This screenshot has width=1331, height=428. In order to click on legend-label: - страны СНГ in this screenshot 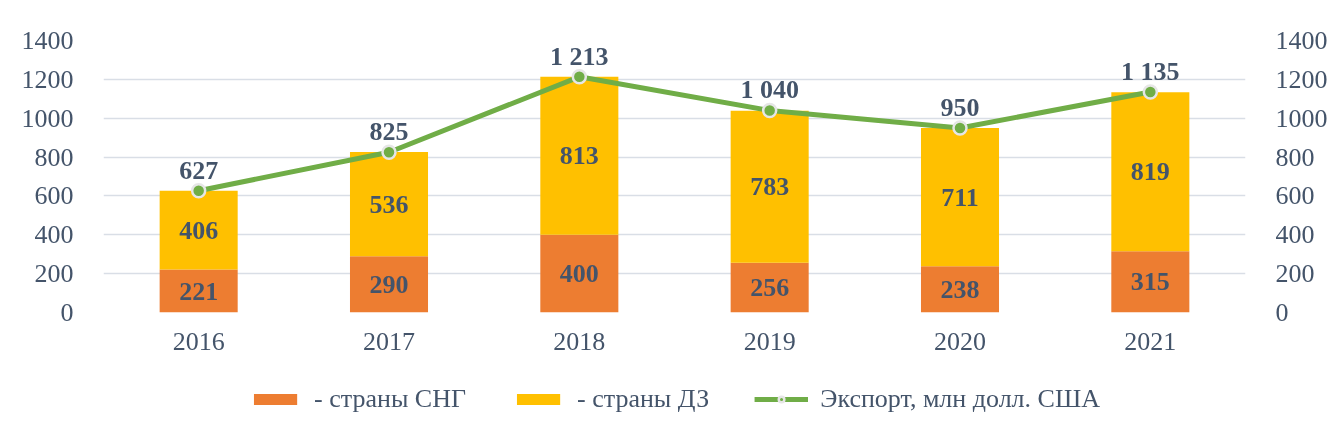, I will do `click(390, 399)`.